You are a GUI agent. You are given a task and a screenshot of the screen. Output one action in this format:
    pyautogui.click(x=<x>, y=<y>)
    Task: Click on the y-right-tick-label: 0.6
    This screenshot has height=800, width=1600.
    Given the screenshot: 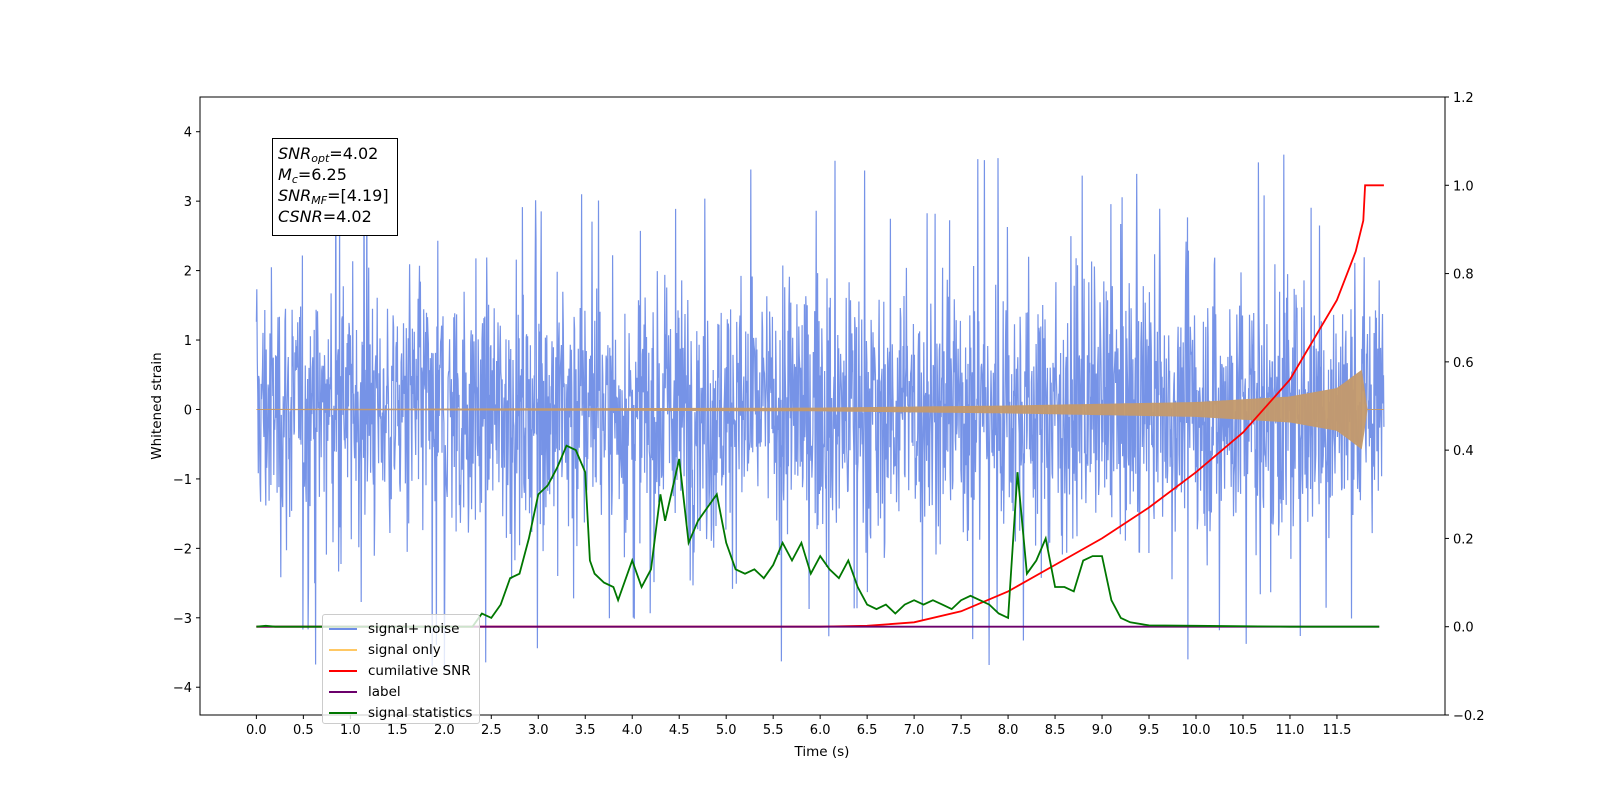 What is the action you would take?
    pyautogui.click(x=1463, y=363)
    